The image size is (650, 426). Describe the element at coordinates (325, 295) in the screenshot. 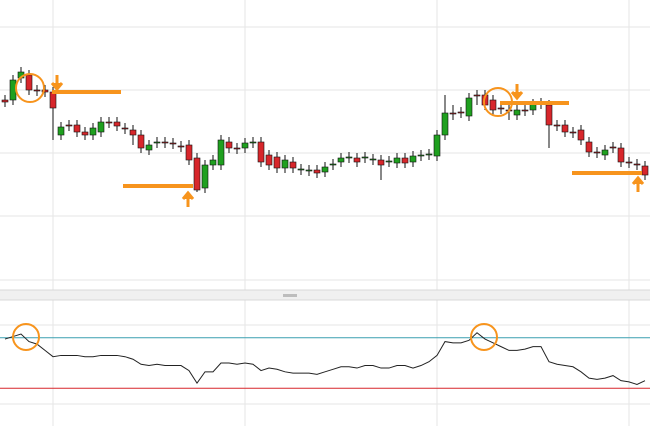

I see `panel-divider` at that location.